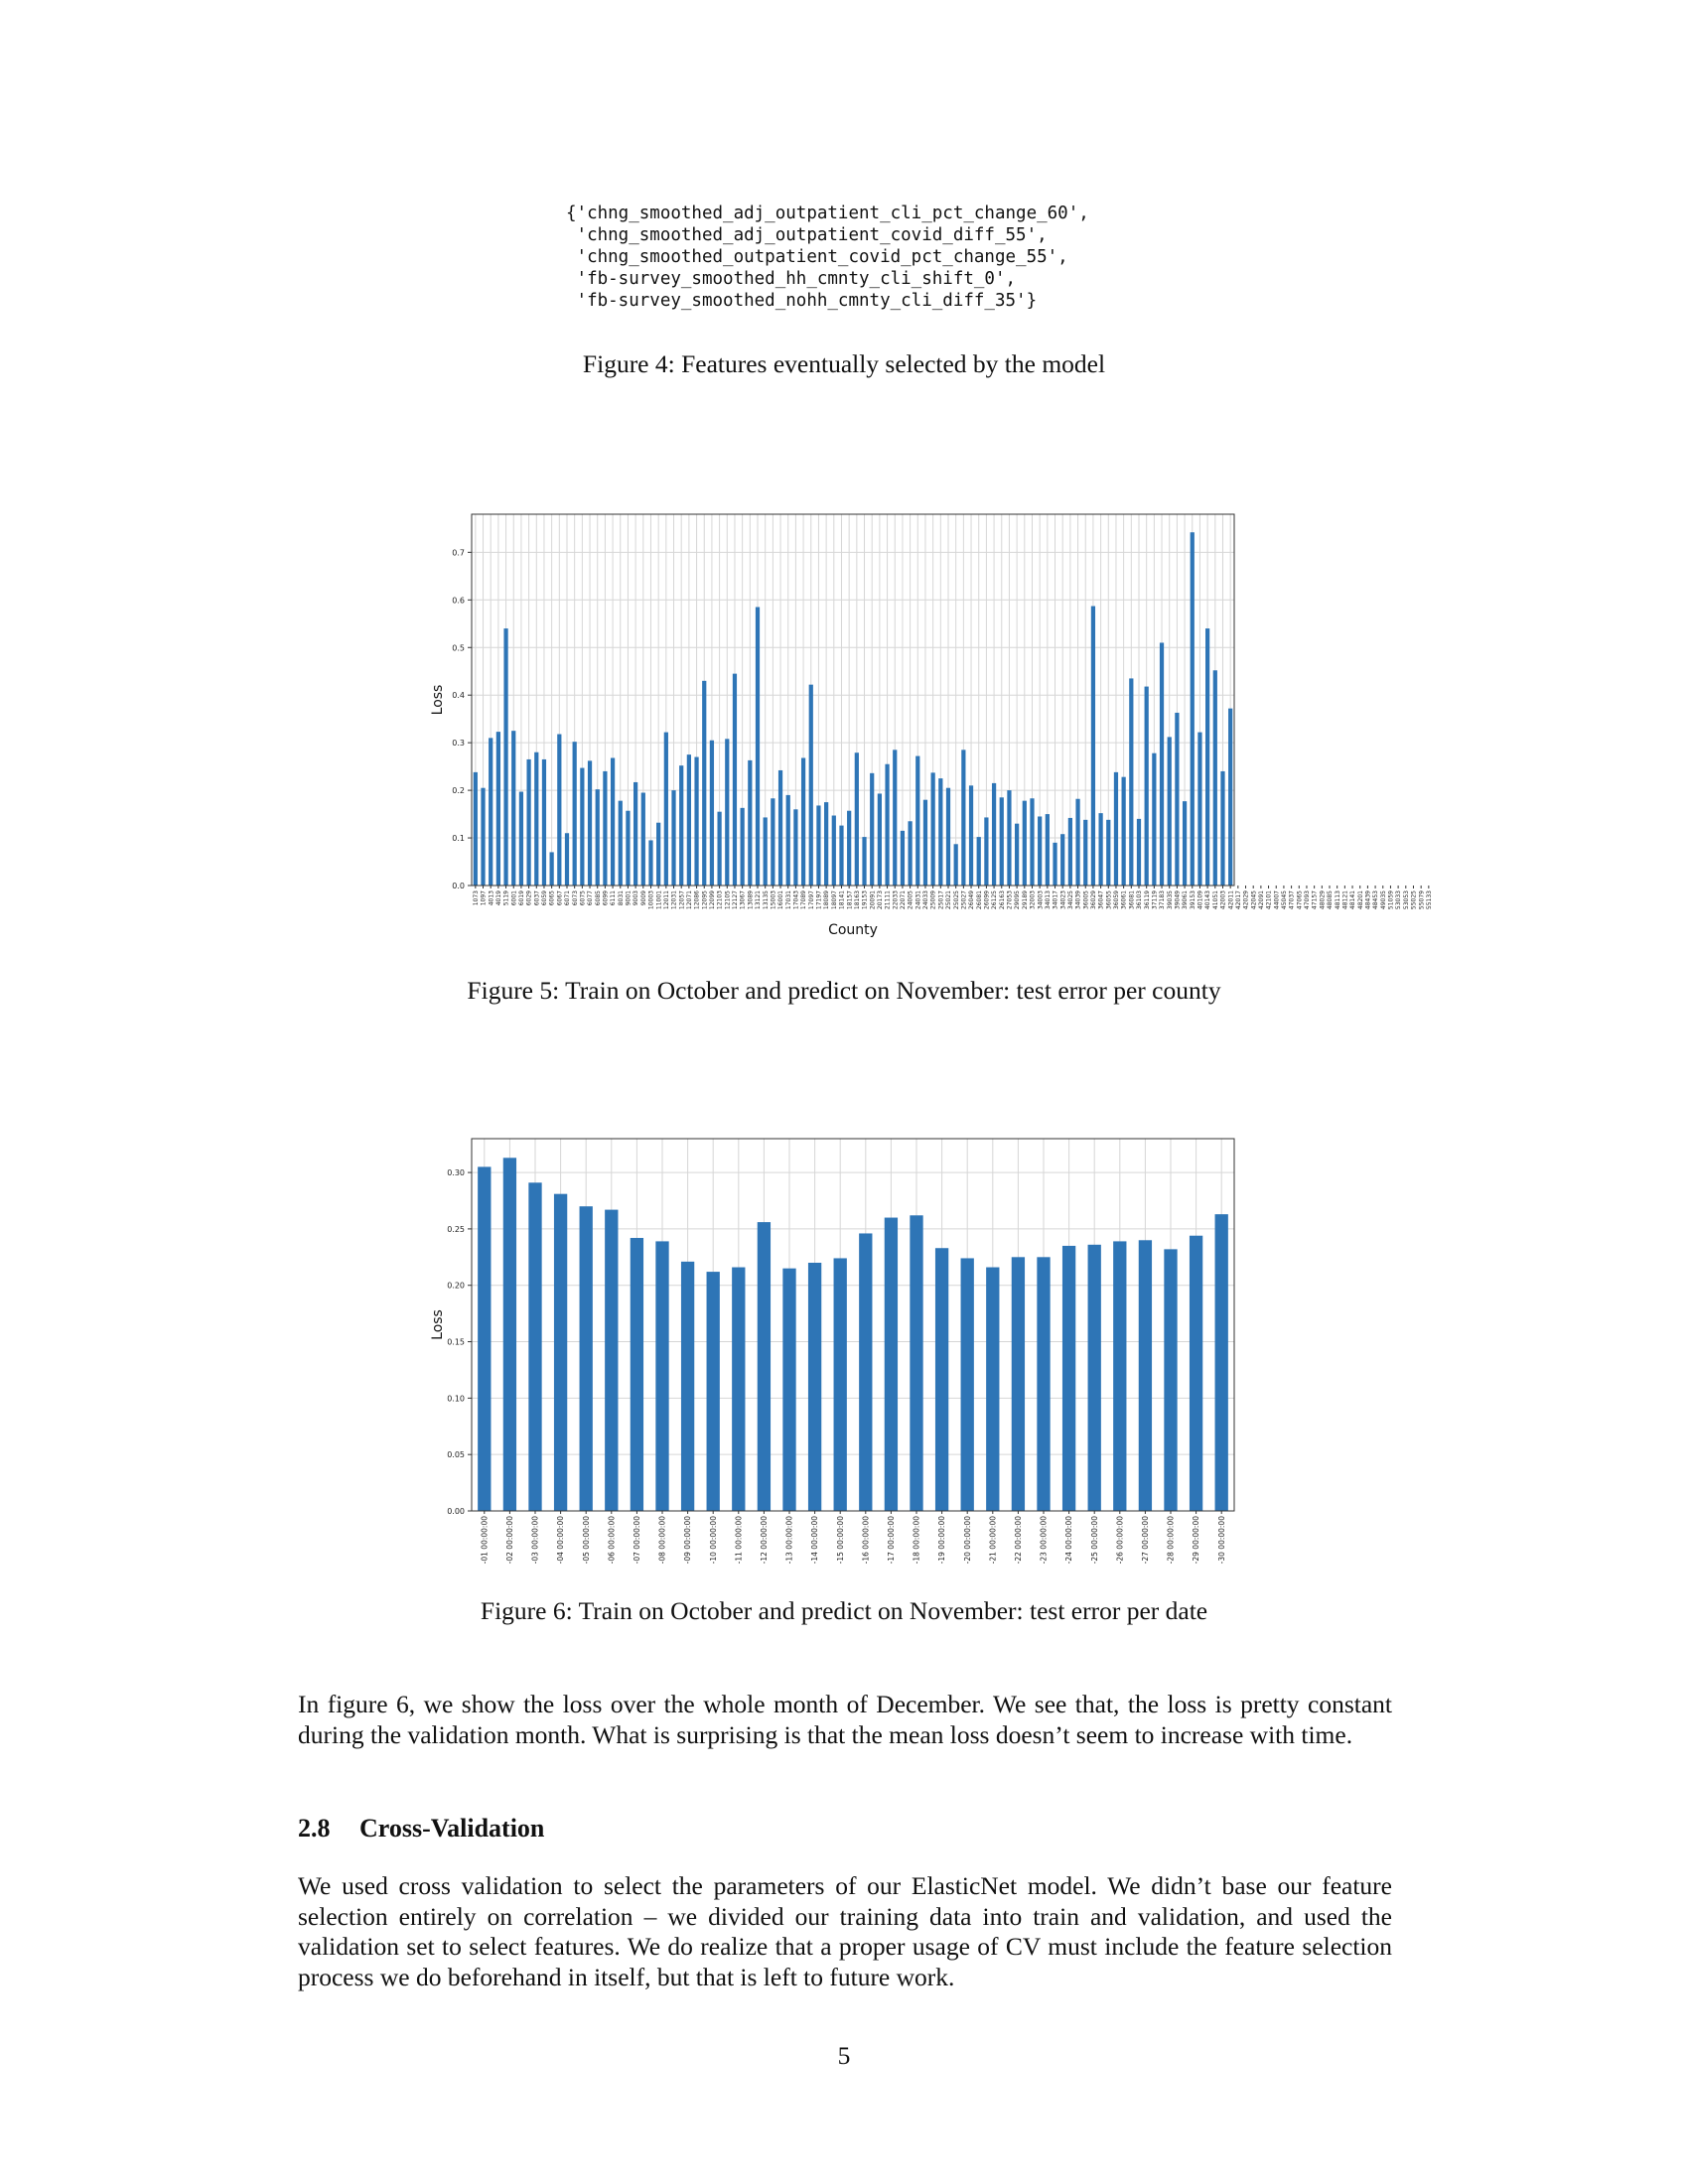 The height and width of the screenshot is (2184, 1688). Describe the element at coordinates (1171, 1540) in the screenshot. I see `x-tick-label: -28 00:00:00` at that location.